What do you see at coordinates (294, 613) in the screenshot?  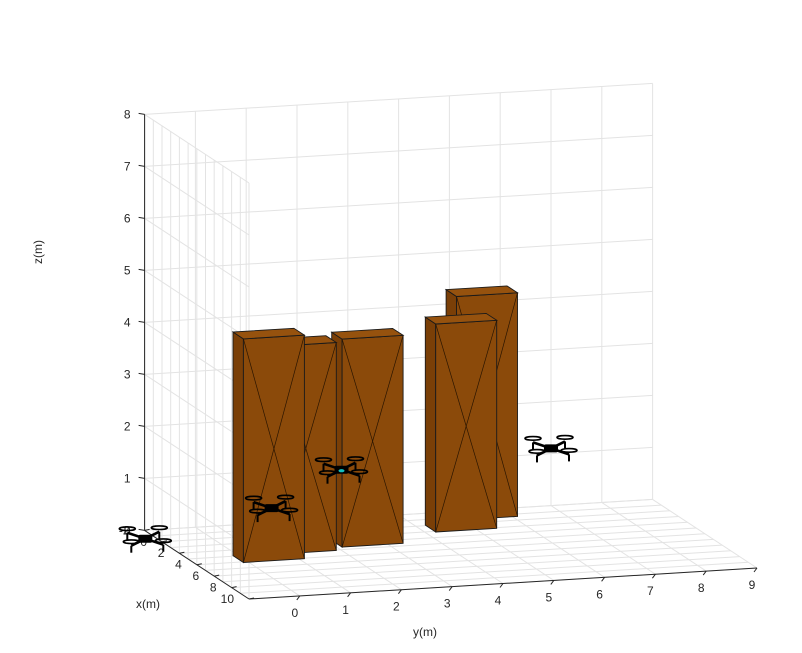 I see `y-tick-label: 0` at bounding box center [294, 613].